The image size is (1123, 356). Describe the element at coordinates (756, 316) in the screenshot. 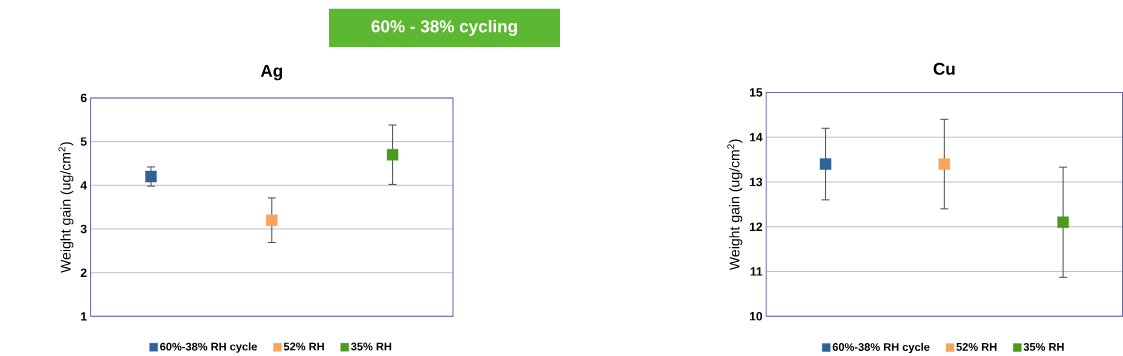

I see `y-tick-label: 10` at that location.